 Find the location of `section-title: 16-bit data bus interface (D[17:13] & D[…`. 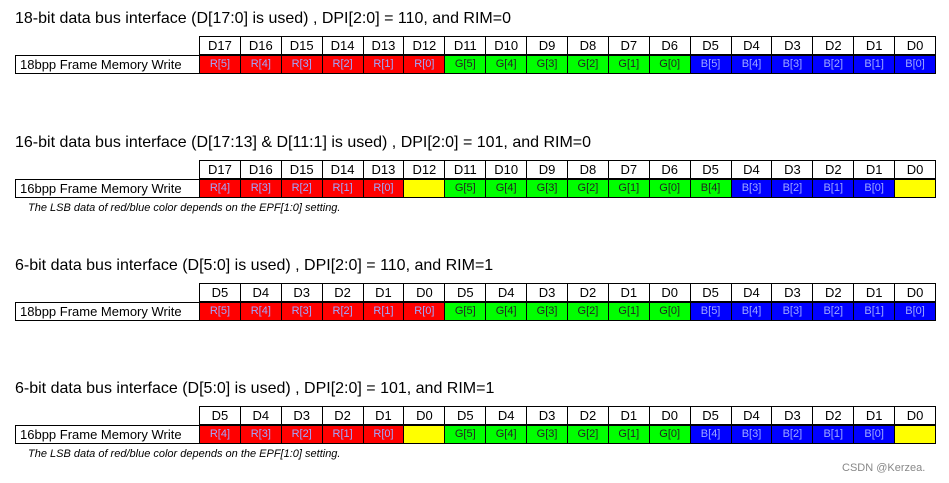

section-title: 16-bit data bus interface (D[17:13] & D[… is located at coordinates (303, 142).